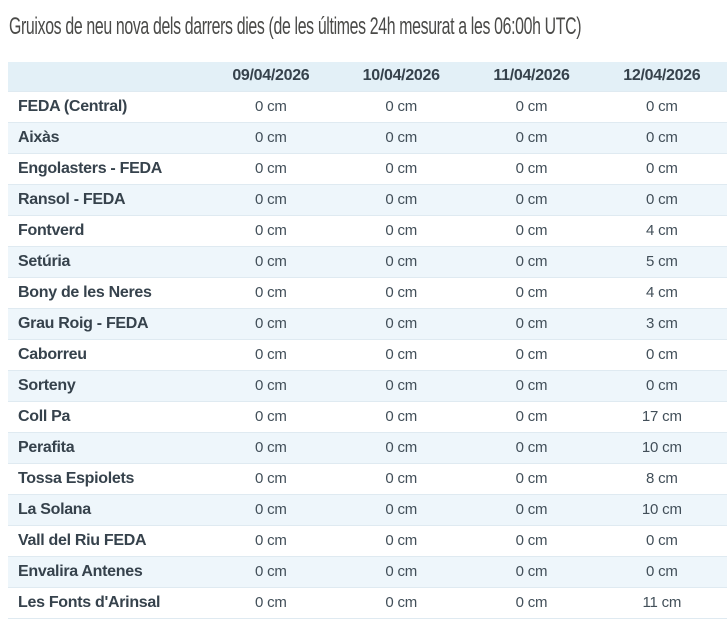 The width and height of the screenshot is (727, 625). I want to click on table-row: Setúria 0 cm 0 cm 0 cm 5 cm, so click(367, 261).